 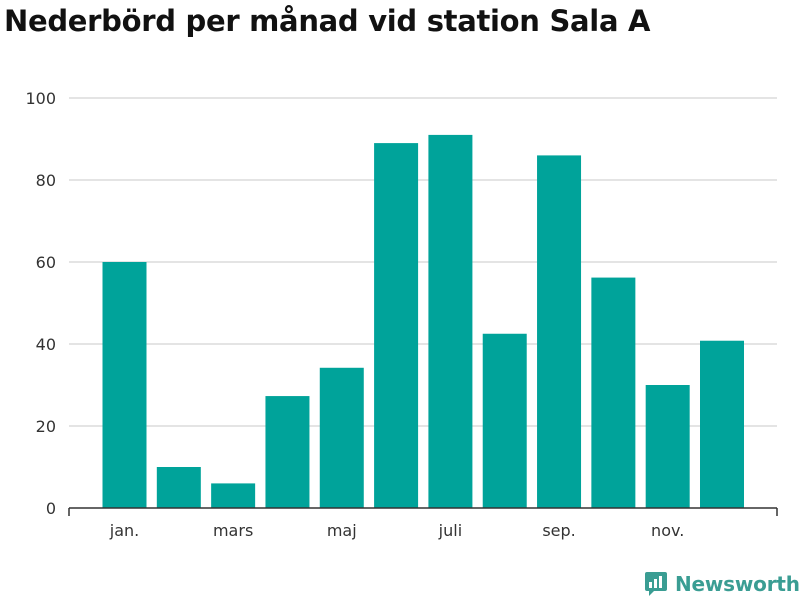 What do you see at coordinates (40, 98) in the screenshot?
I see `y-tick-label: 100` at bounding box center [40, 98].